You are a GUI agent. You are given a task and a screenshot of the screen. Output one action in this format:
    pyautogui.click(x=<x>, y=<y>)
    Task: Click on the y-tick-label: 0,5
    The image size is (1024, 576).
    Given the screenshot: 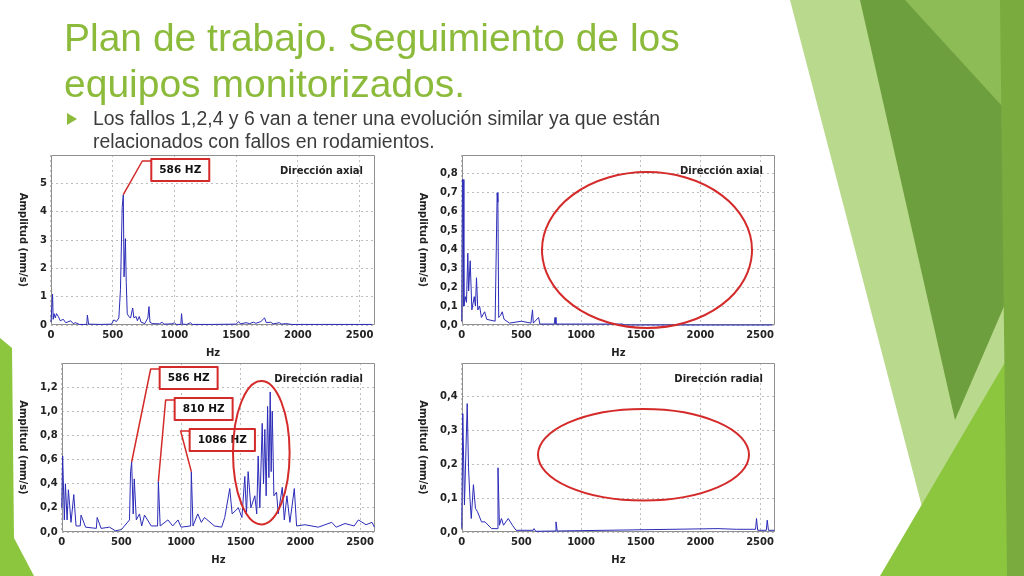 What is the action you would take?
    pyautogui.click(x=449, y=230)
    